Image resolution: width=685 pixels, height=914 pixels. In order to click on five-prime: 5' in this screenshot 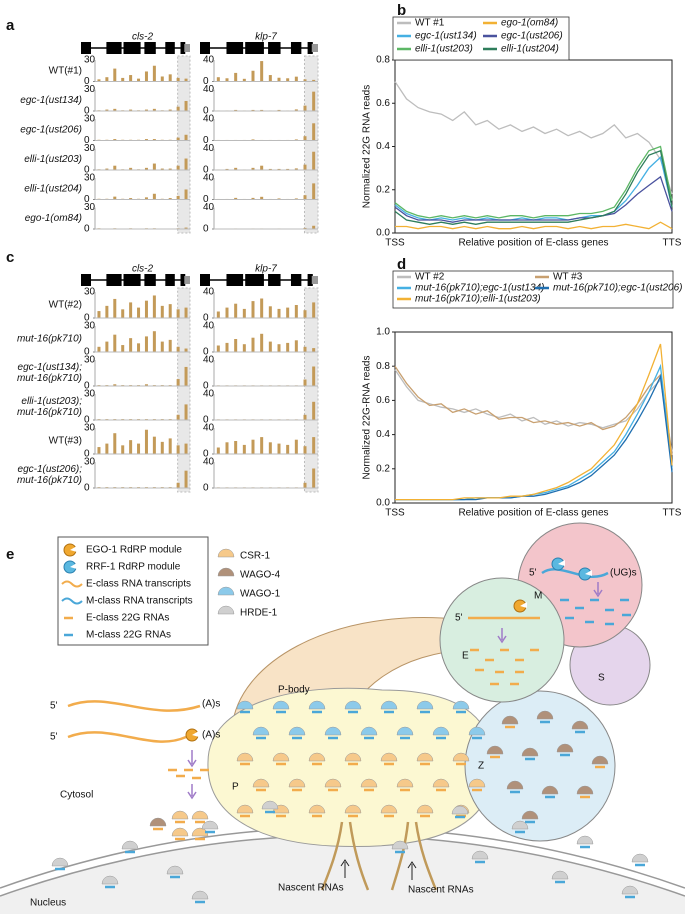, I will do `click(54, 737)`.